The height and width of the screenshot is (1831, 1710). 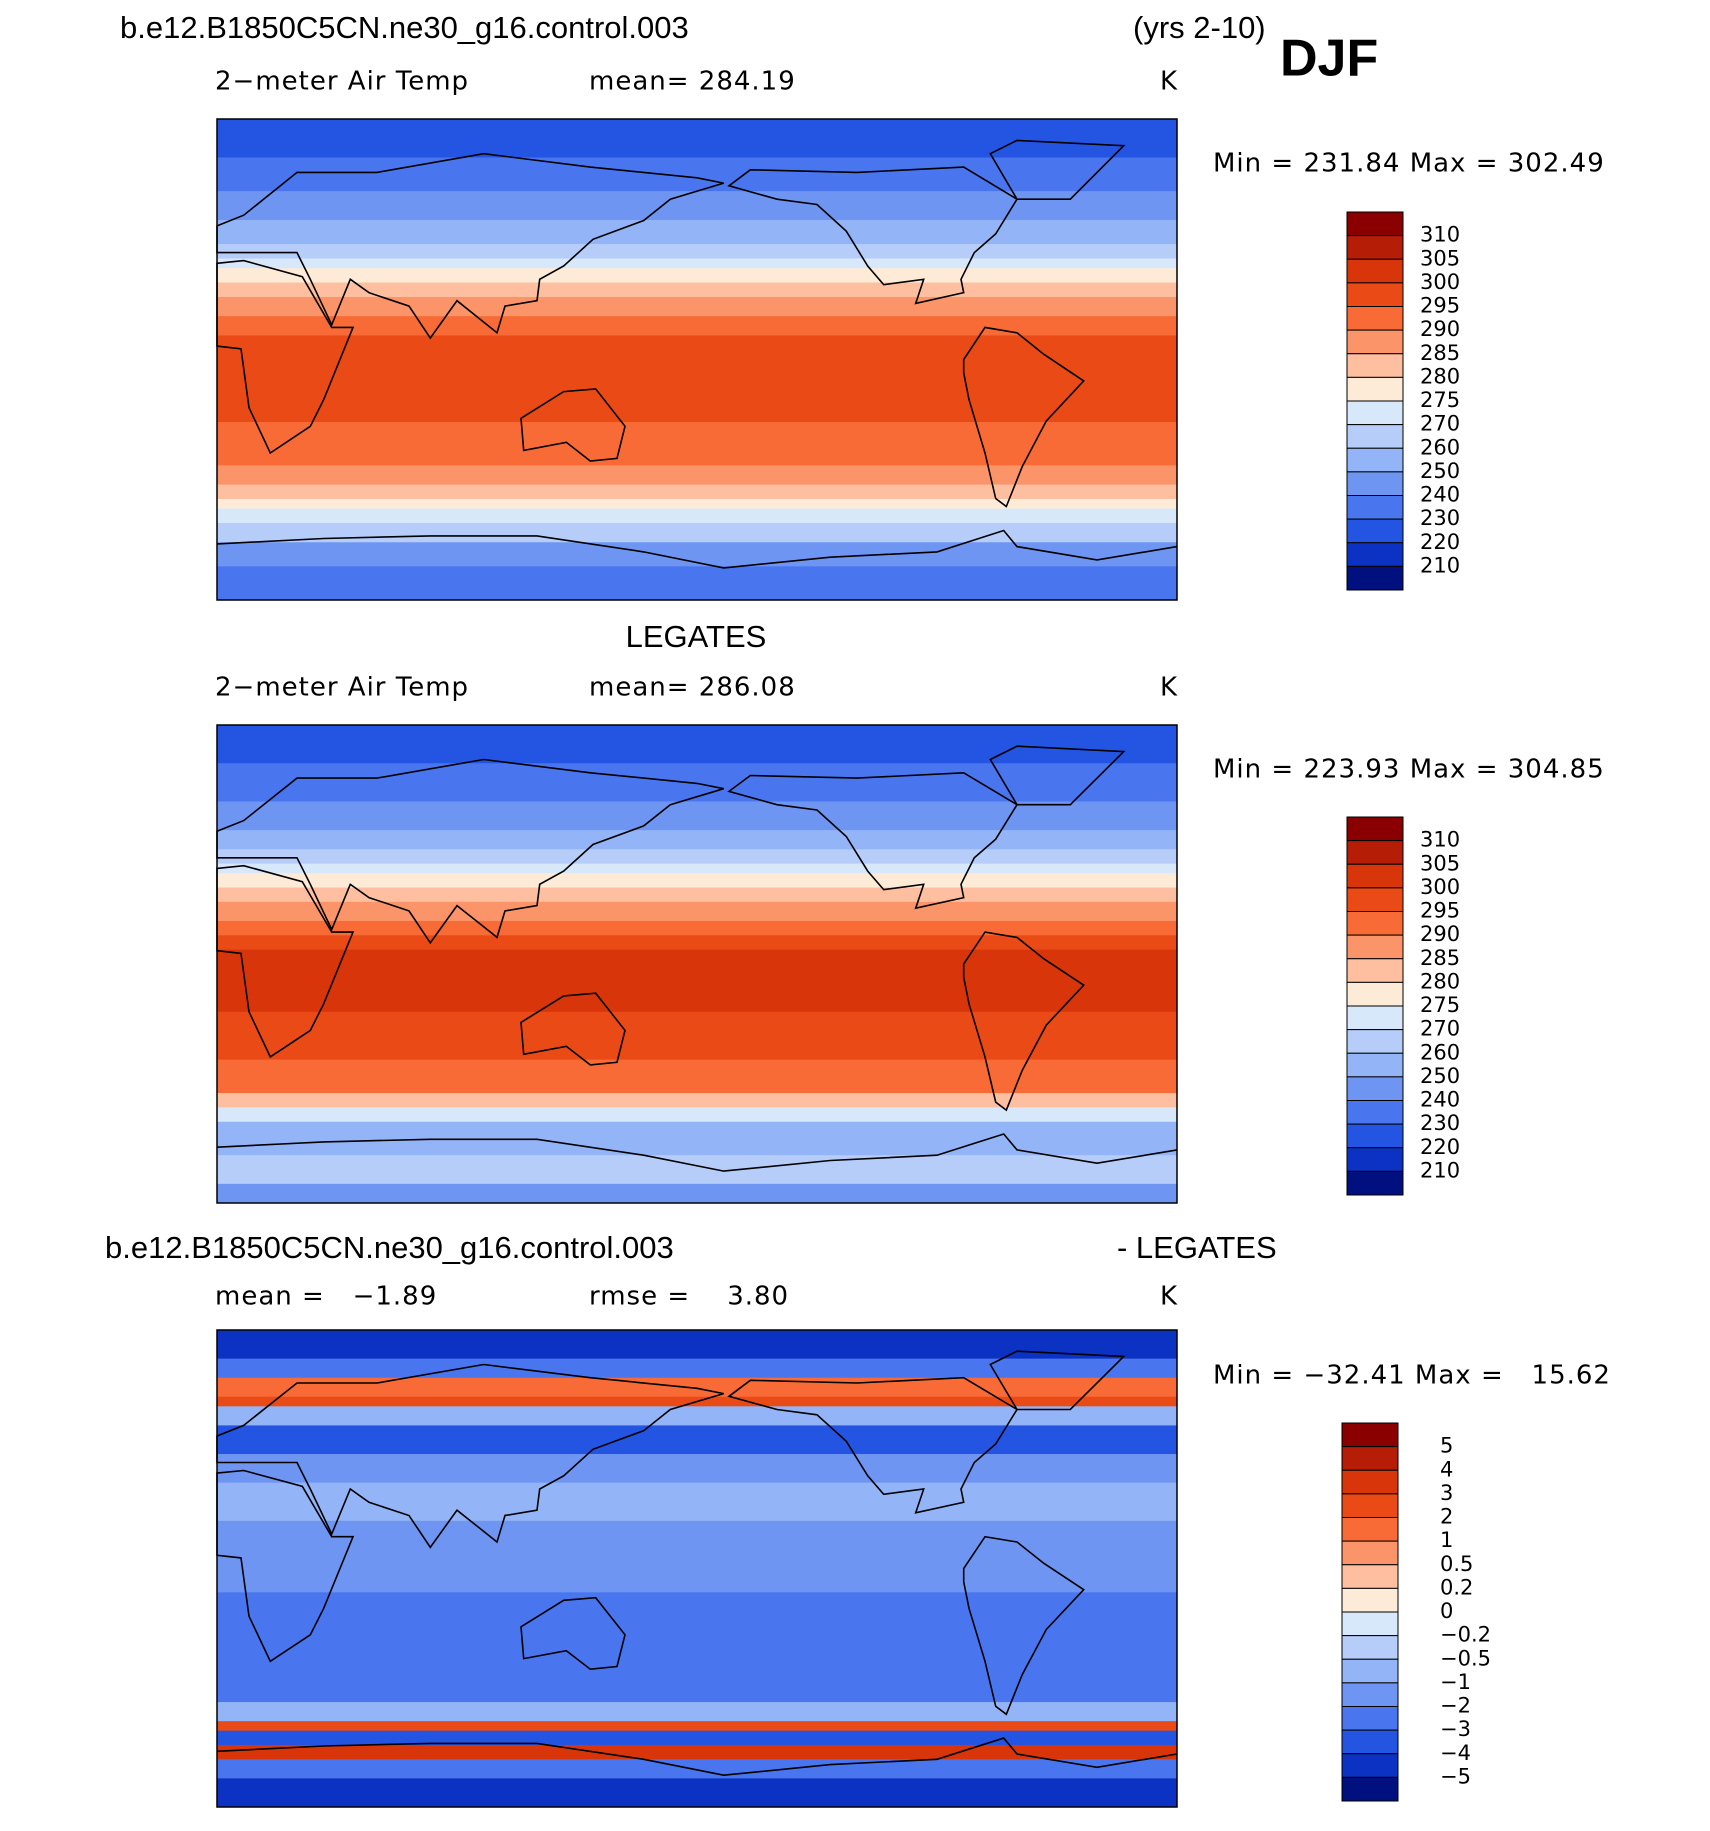 What do you see at coordinates (1455, 1729) in the screenshot?
I see `colorbar-label: −3` at bounding box center [1455, 1729].